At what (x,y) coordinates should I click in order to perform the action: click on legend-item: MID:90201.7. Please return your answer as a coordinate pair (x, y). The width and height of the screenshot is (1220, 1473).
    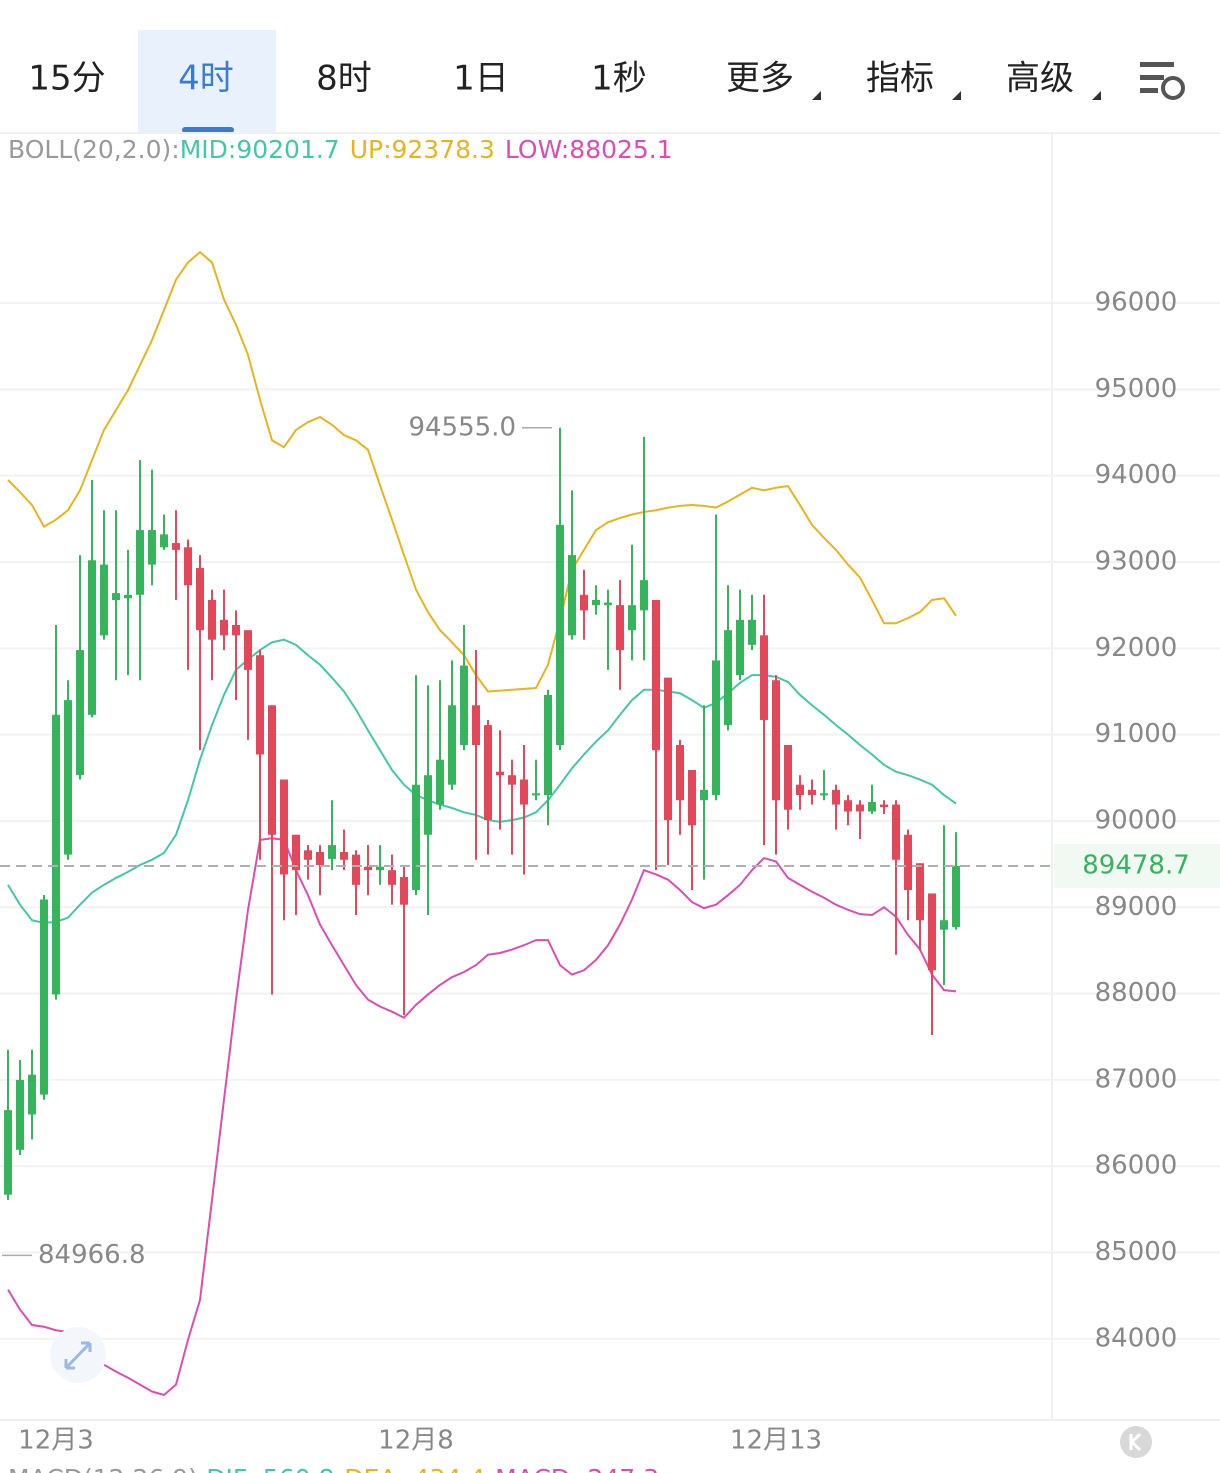
    Looking at the image, I should click on (260, 149).